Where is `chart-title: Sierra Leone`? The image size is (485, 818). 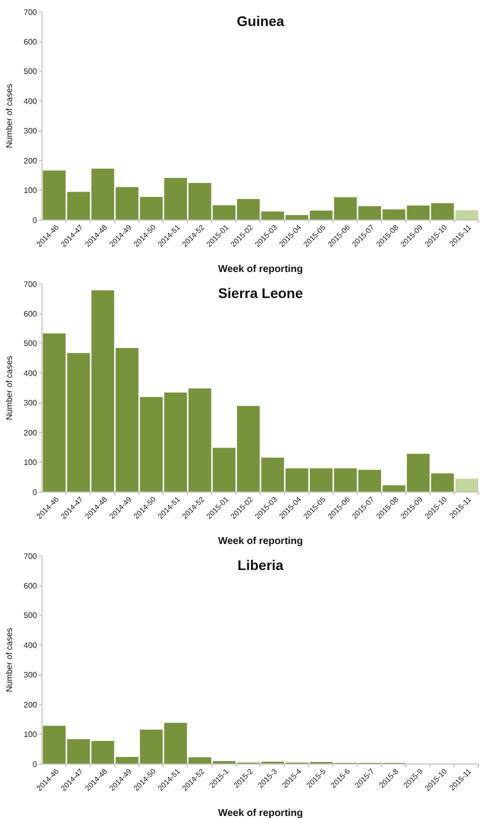
chart-title: Sierra Leone is located at coordinates (261, 293).